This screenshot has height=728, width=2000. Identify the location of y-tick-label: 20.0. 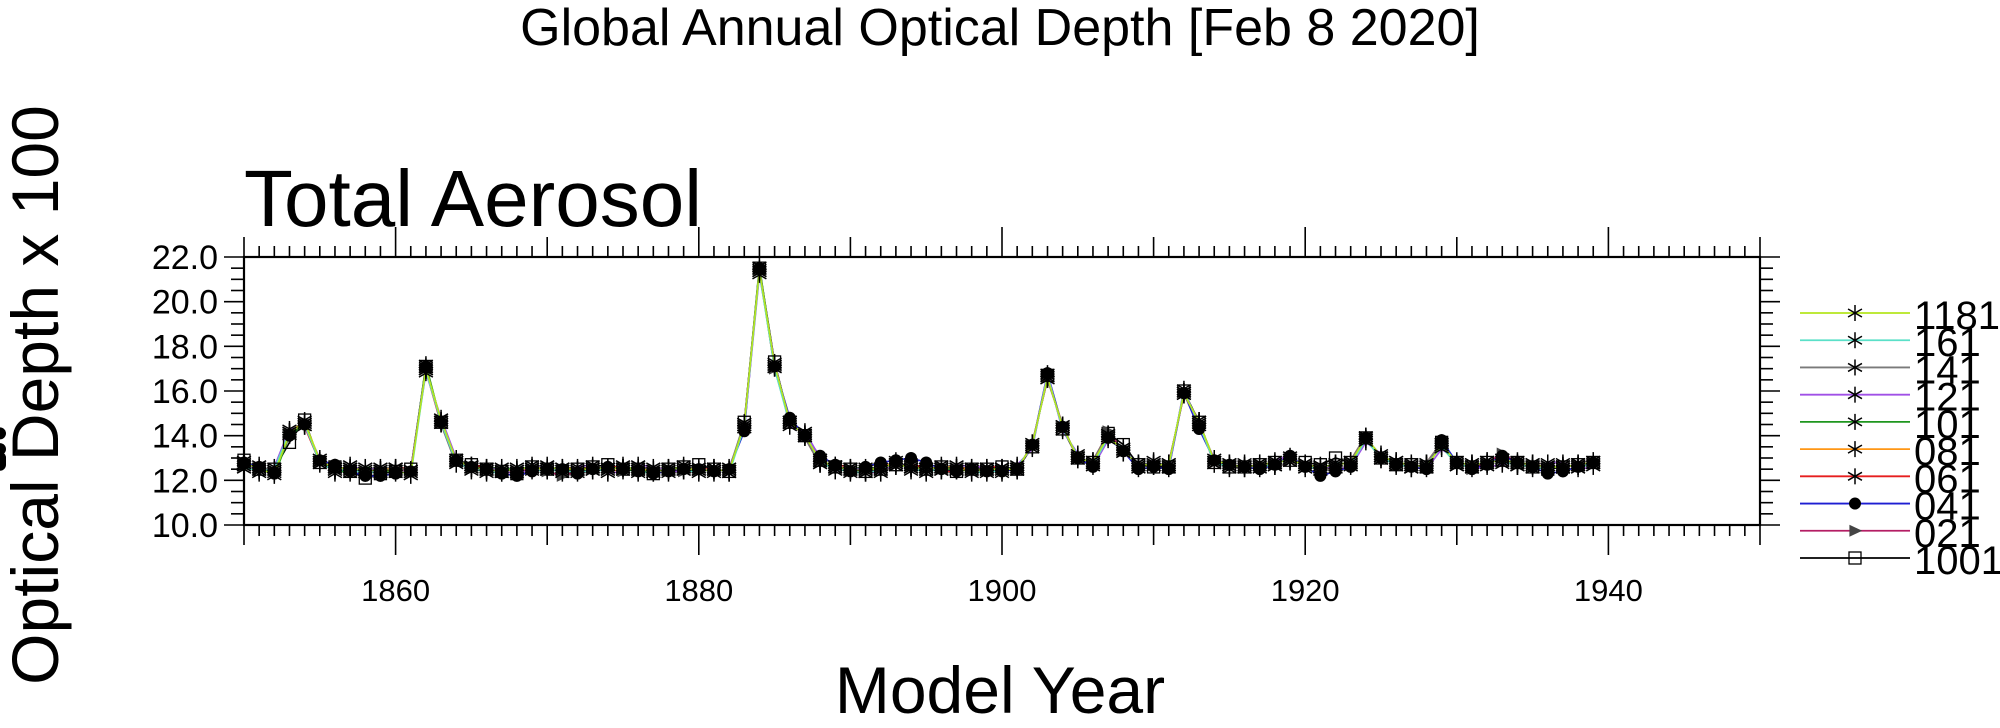
(185, 303).